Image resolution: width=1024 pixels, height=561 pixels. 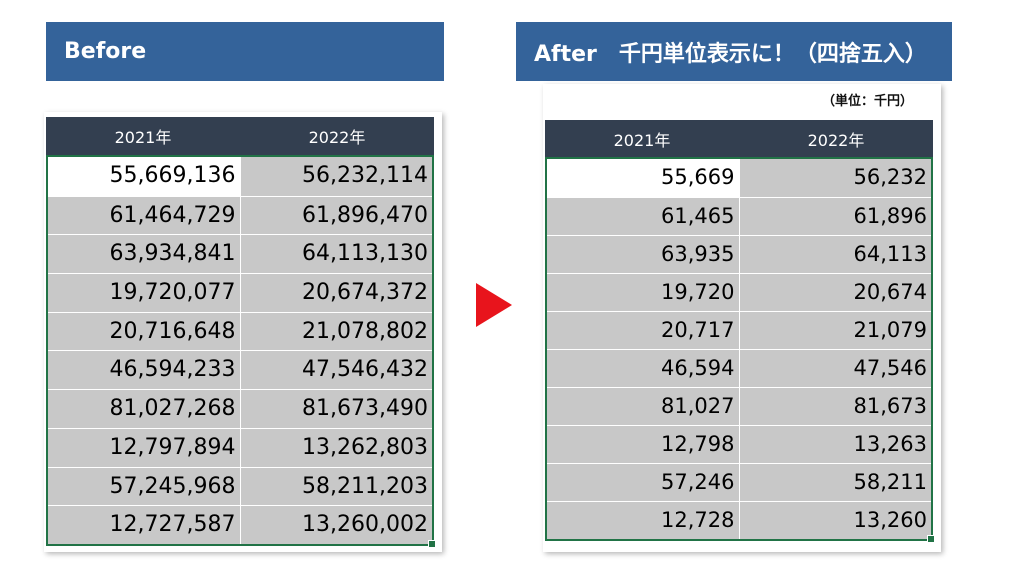 What do you see at coordinates (835, 254) in the screenshot?
I see `table-cell: 64,113` at bounding box center [835, 254].